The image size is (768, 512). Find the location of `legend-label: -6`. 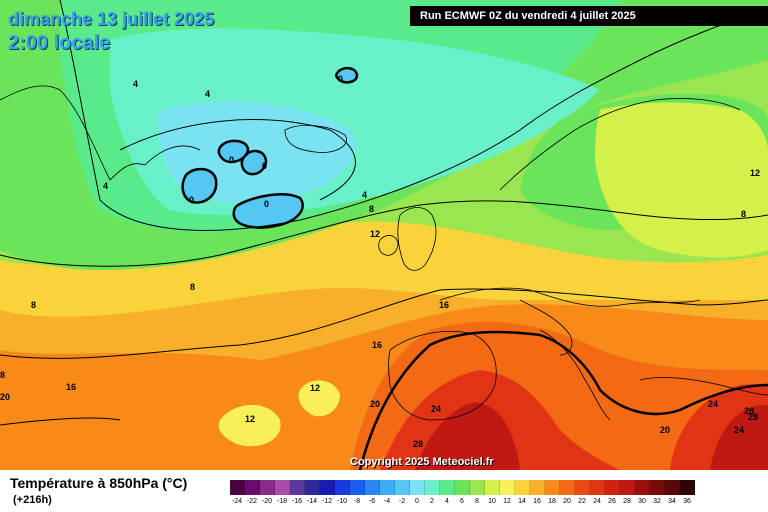

legend-label: -6 is located at coordinates (372, 501).